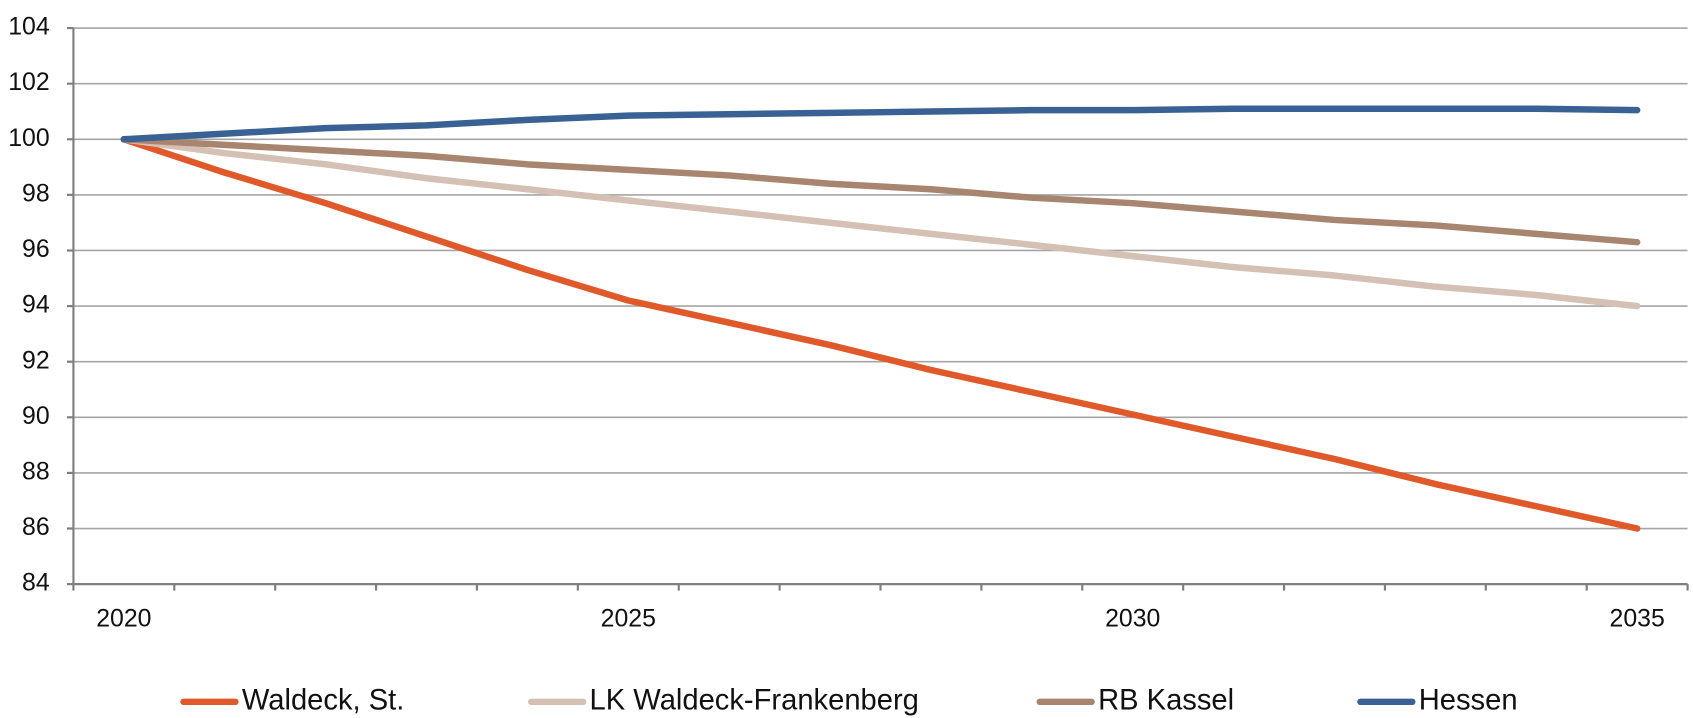  Describe the element at coordinates (1132, 618) in the screenshot. I see `x-tick-label: 2030` at that location.